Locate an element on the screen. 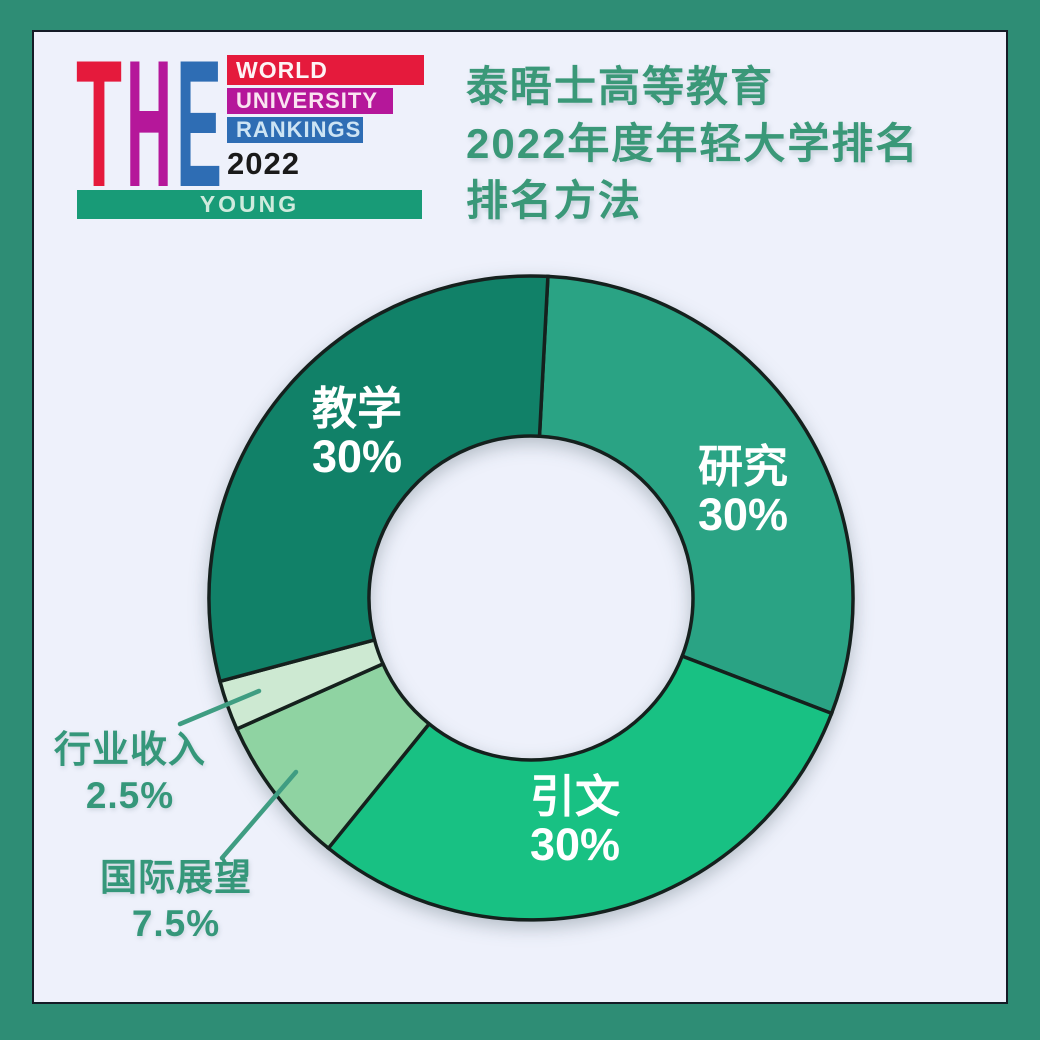 The height and width of the screenshot is (1040, 1040). callout-intl-value: 7.5% is located at coordinates (176, 923).